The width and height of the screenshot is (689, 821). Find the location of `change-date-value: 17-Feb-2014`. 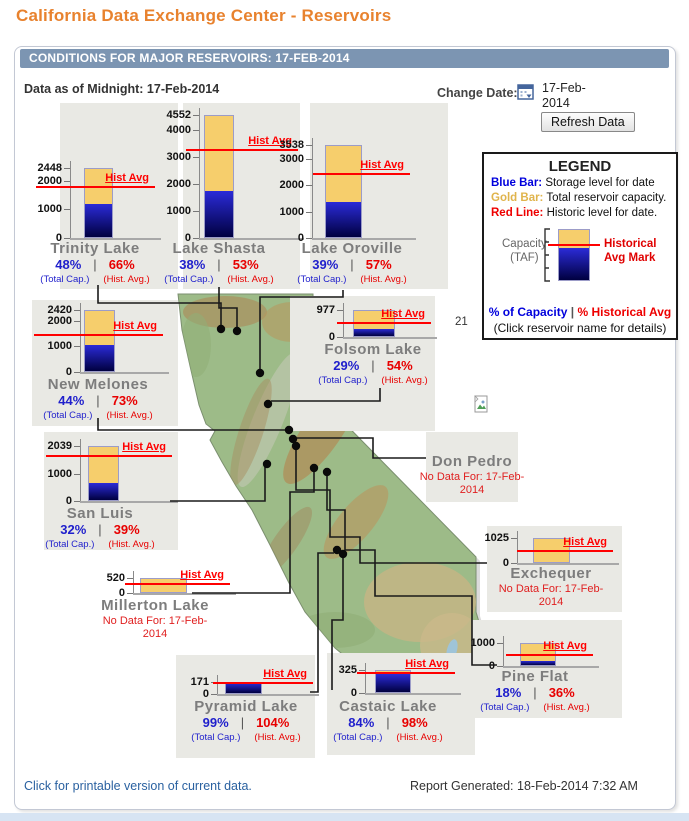

change-date-value: 17-Feb-2014 is located at coordinates (564, 95).